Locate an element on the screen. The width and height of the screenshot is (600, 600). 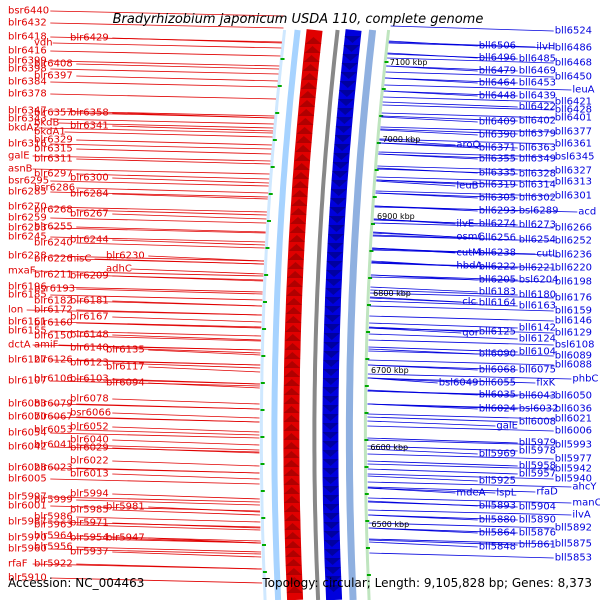
gene-label: acd is located at coordinates (587, 212).